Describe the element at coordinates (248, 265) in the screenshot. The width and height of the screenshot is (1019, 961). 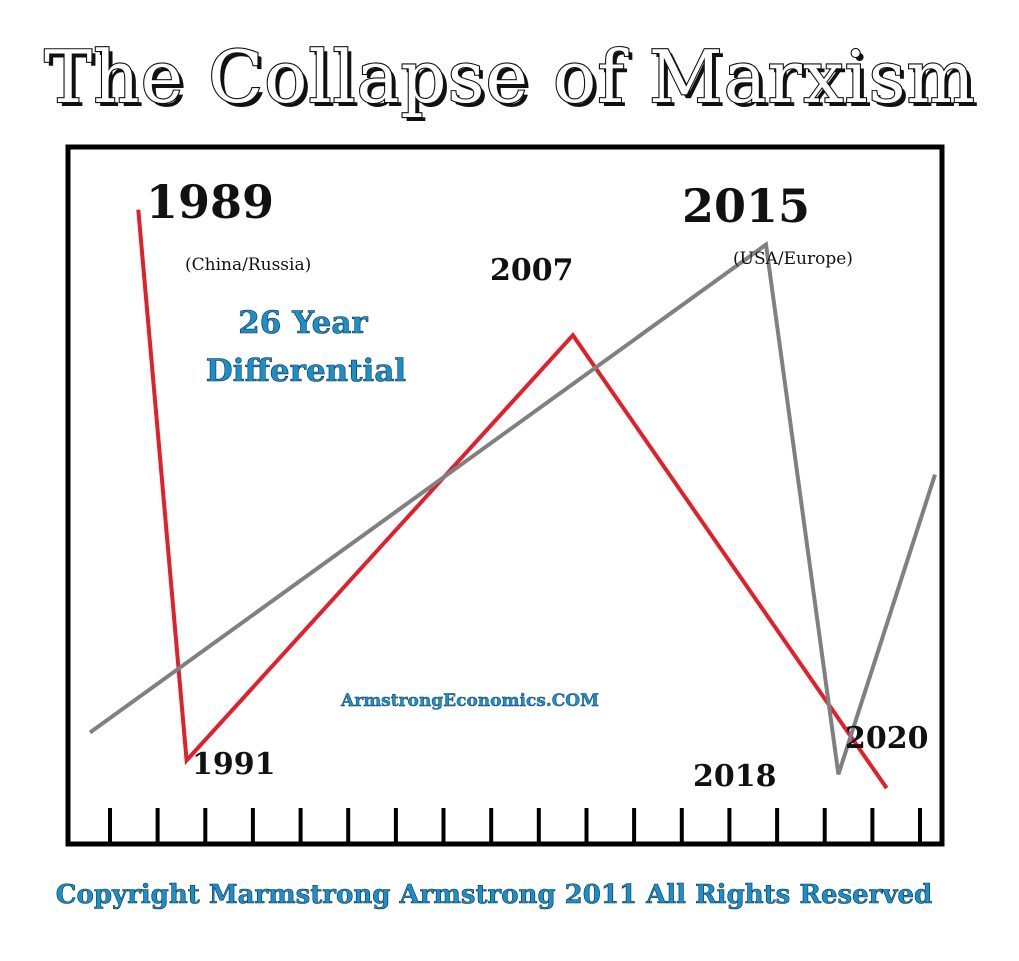
I see `label-china-russia: (China/Russia)` at that location.